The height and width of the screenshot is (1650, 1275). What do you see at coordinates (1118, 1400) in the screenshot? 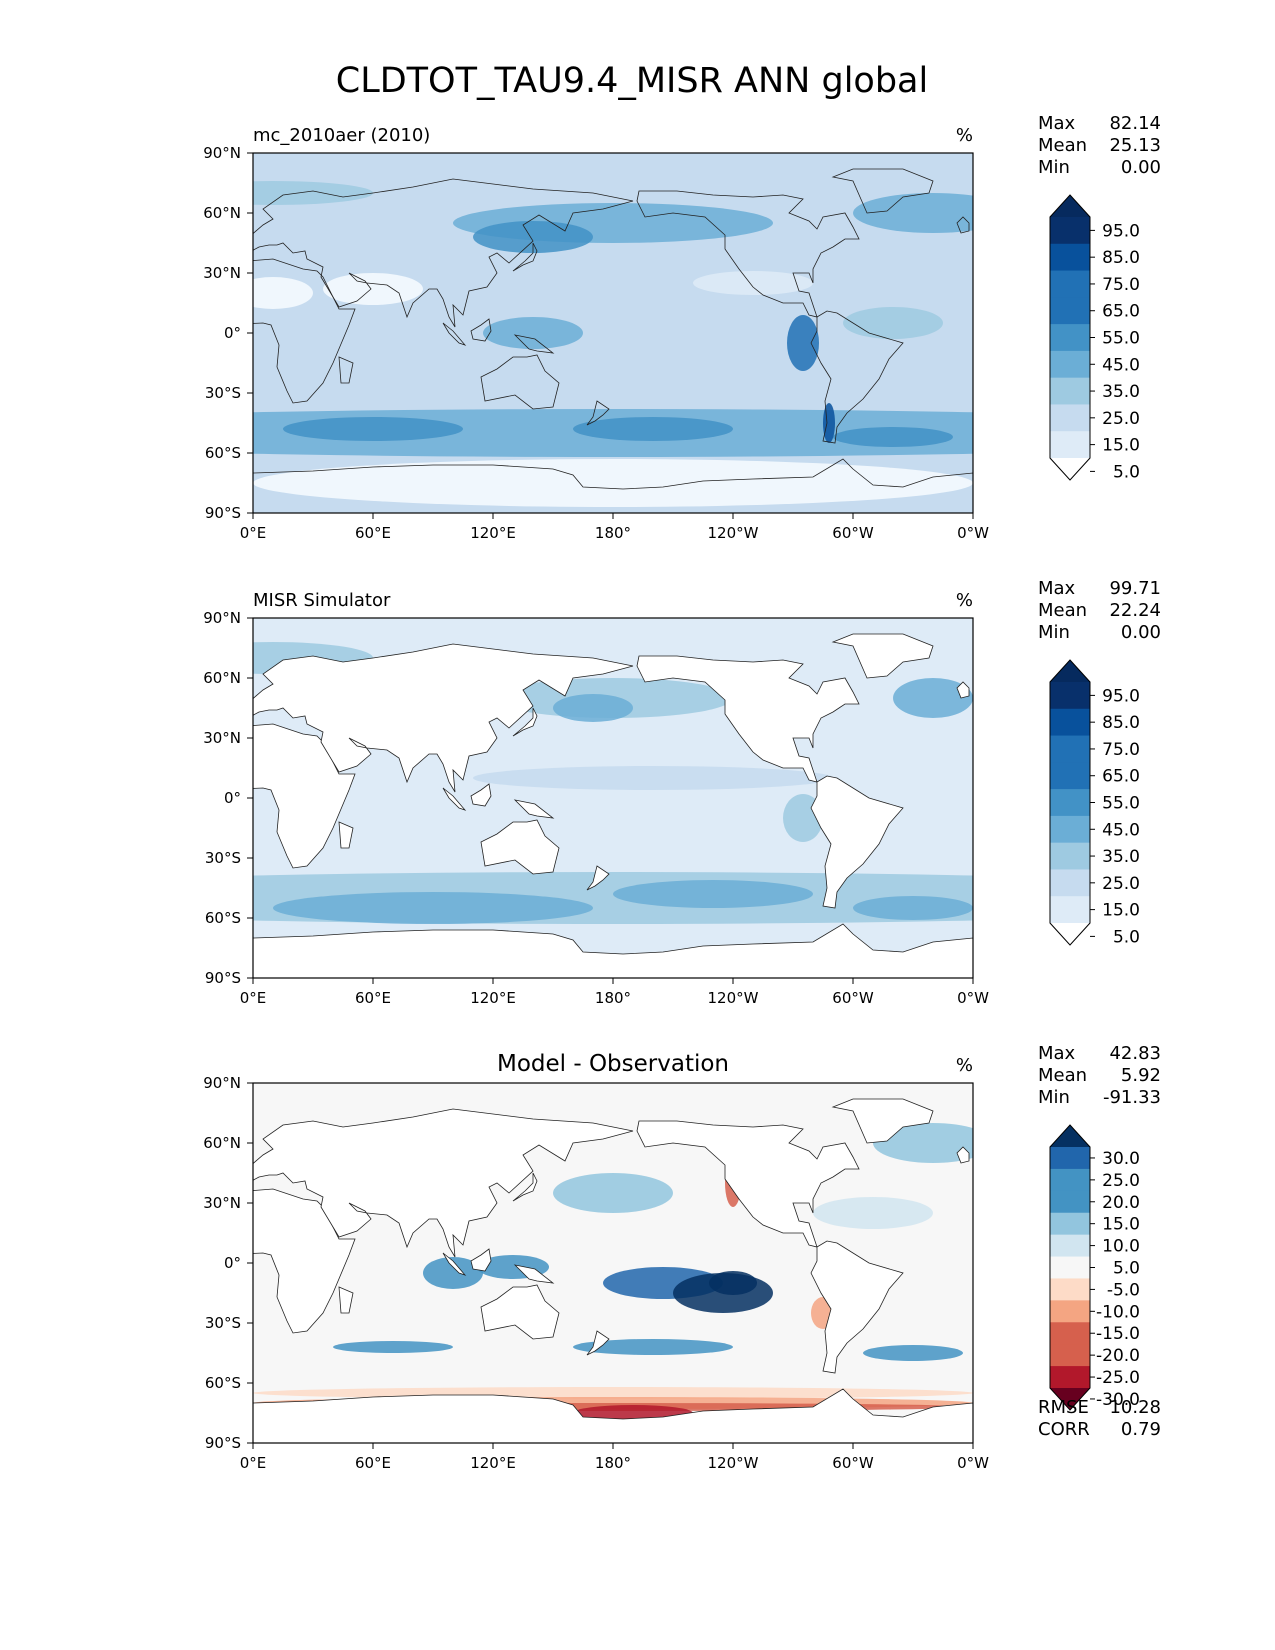
I see `colorbar-label: -30.0` at bounding box center [1118, 1400].